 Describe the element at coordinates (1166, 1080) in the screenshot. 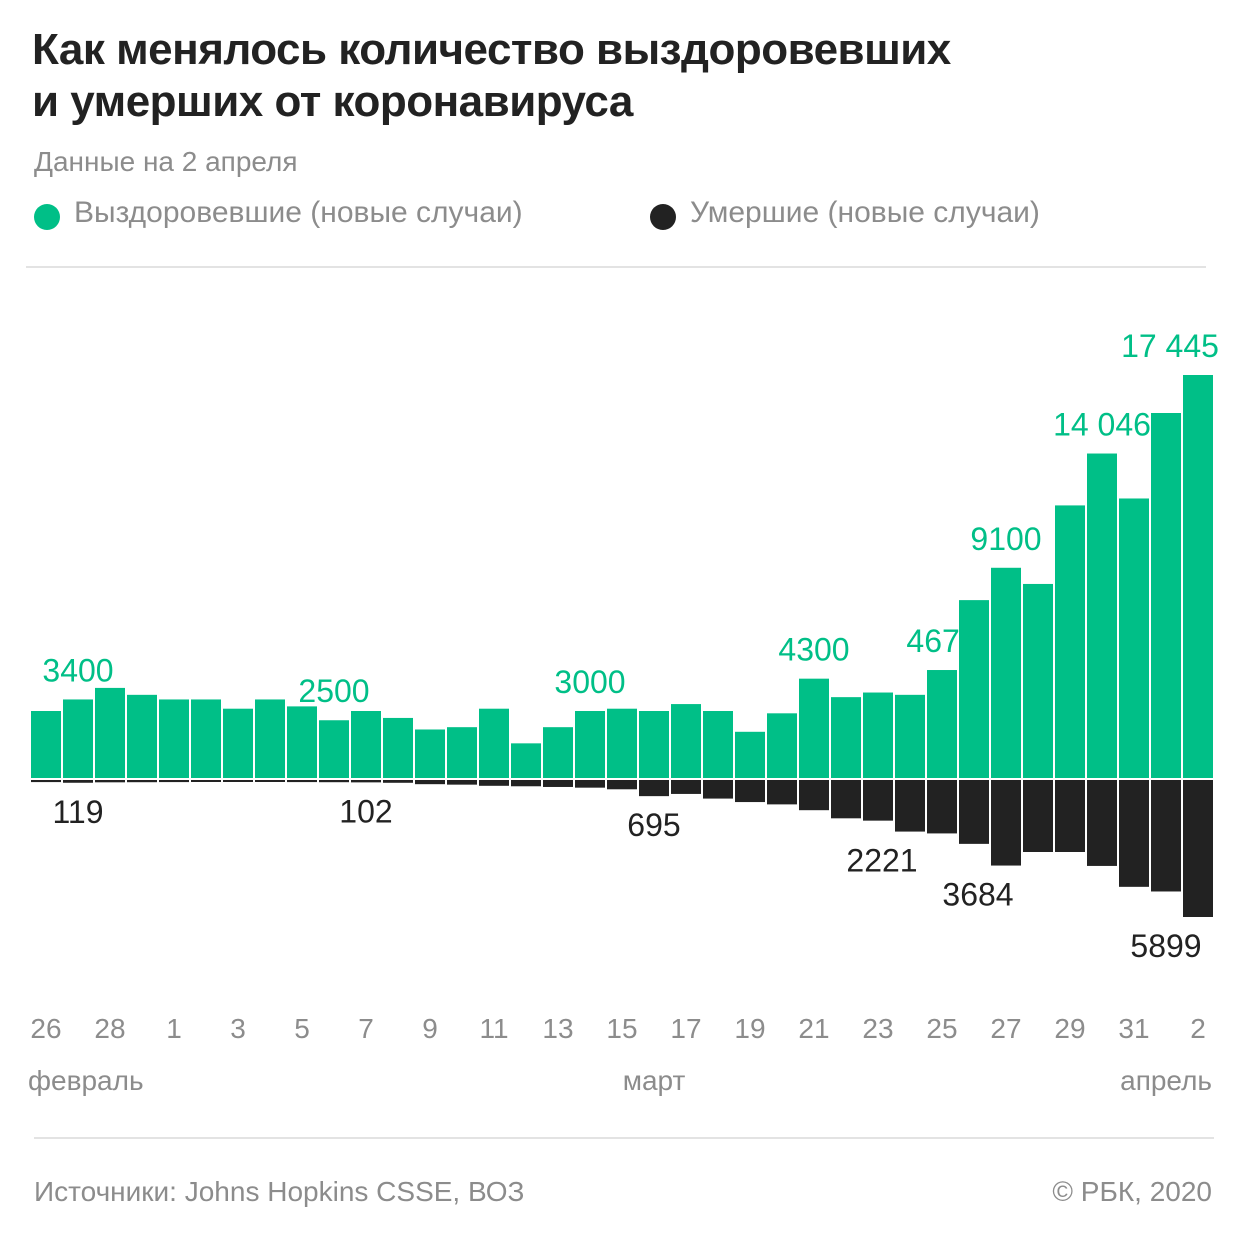

I see `month-label: апрель` at that location.